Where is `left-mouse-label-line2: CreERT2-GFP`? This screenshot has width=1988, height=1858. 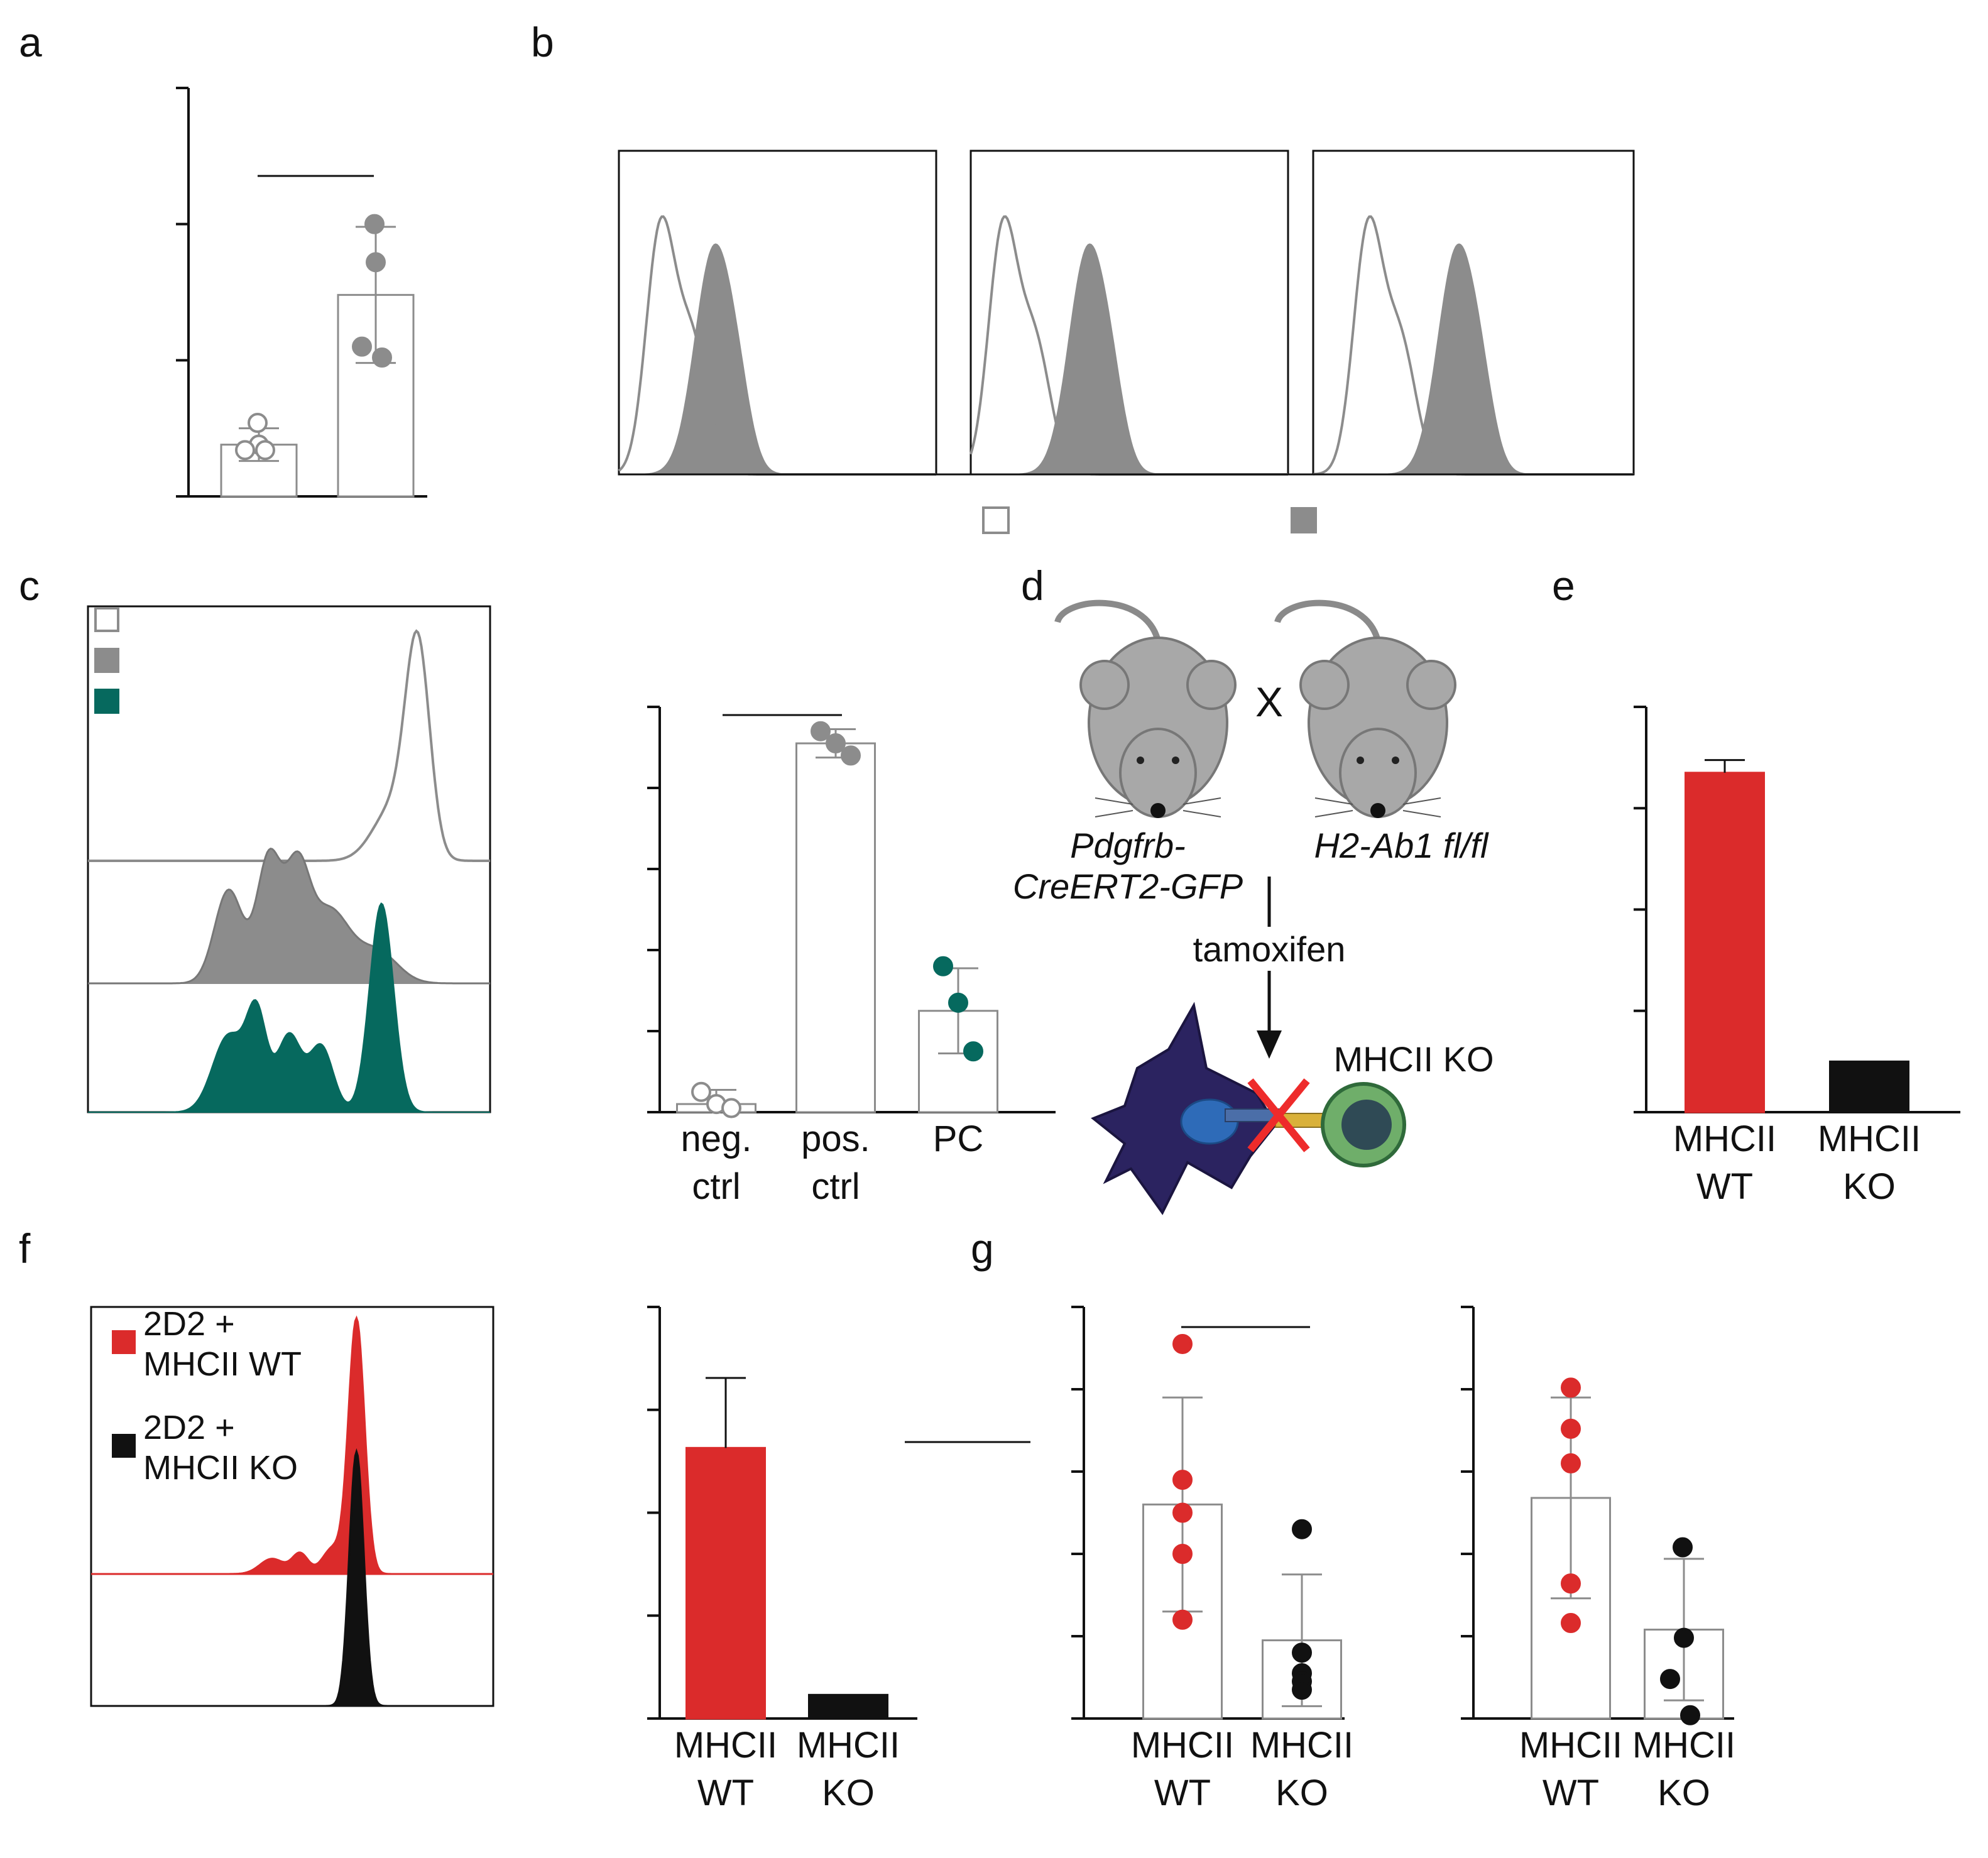 left-mouse-label-line2: CreERT2-GFP is located at coordinates (1128, 886).